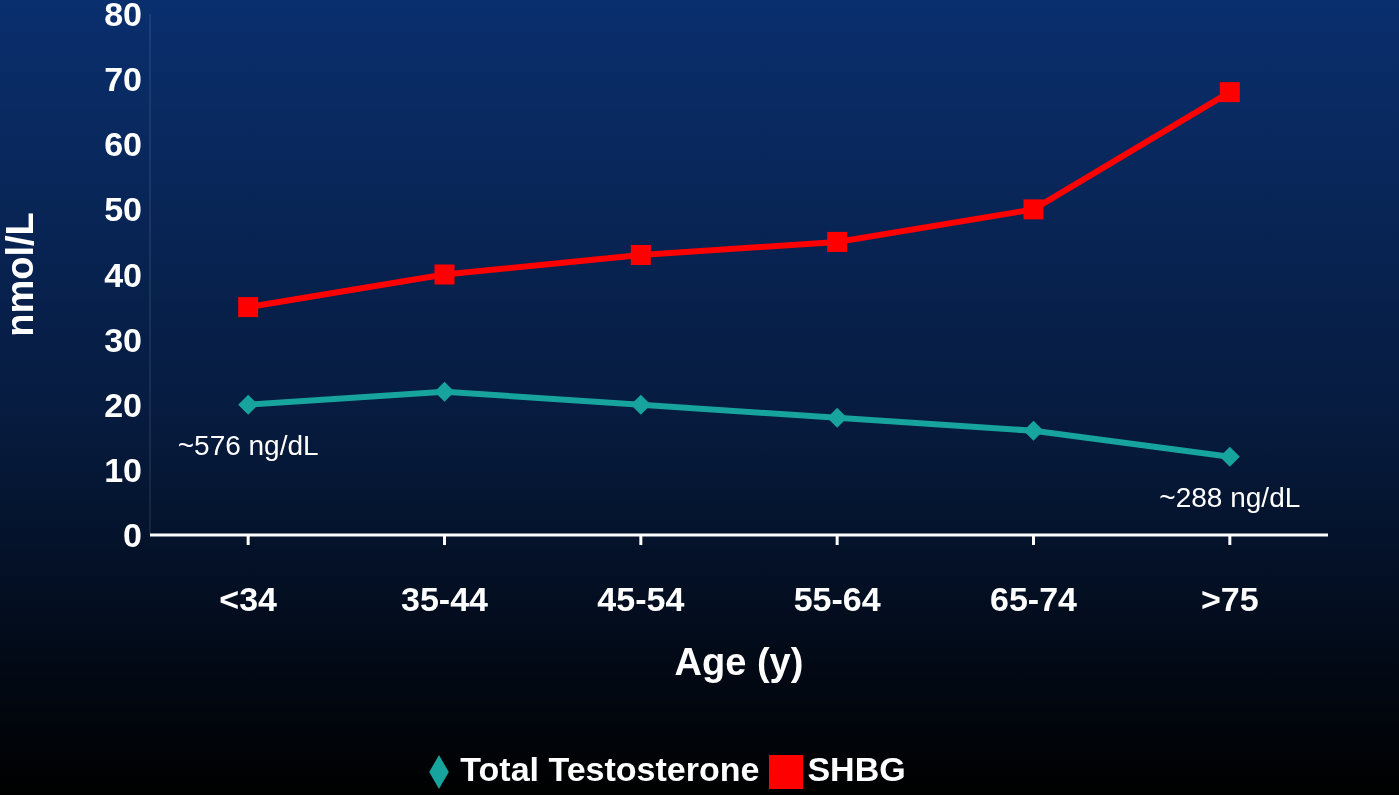 The image size is (1399, 795). I want to click on x-tick-label: 35-44, so click(445, 599).